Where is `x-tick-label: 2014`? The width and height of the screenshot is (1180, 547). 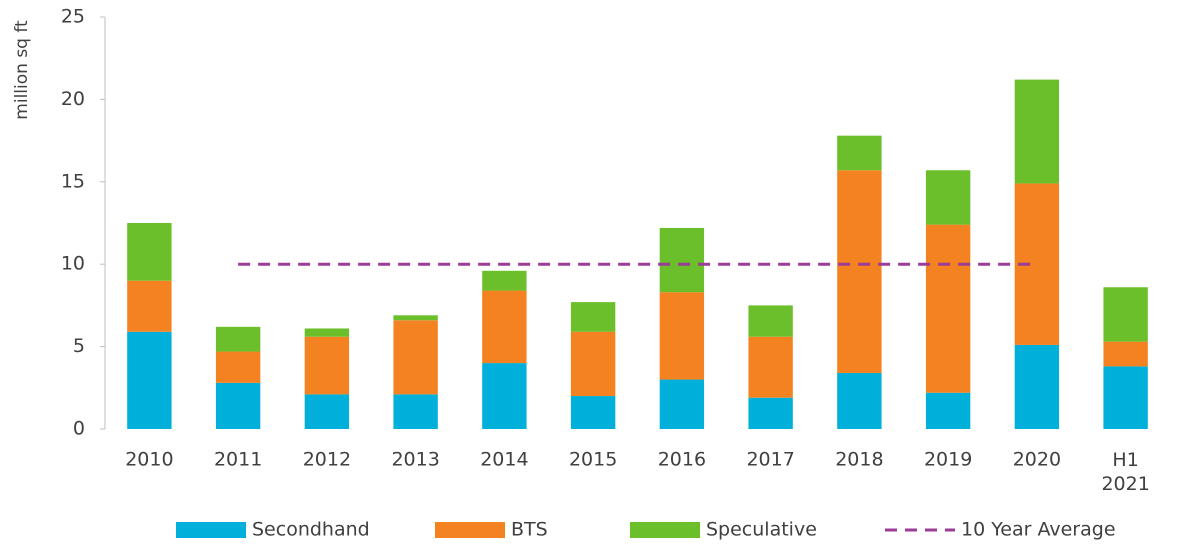 x-tick-label: 2014 is located at coordinates (504, 460).